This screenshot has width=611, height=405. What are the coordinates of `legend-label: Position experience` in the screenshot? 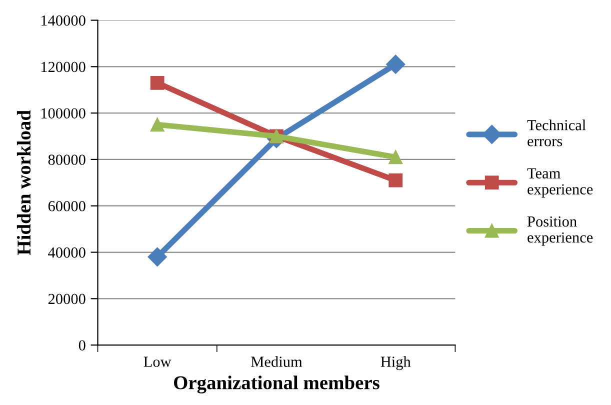 It's located at (560, 231).